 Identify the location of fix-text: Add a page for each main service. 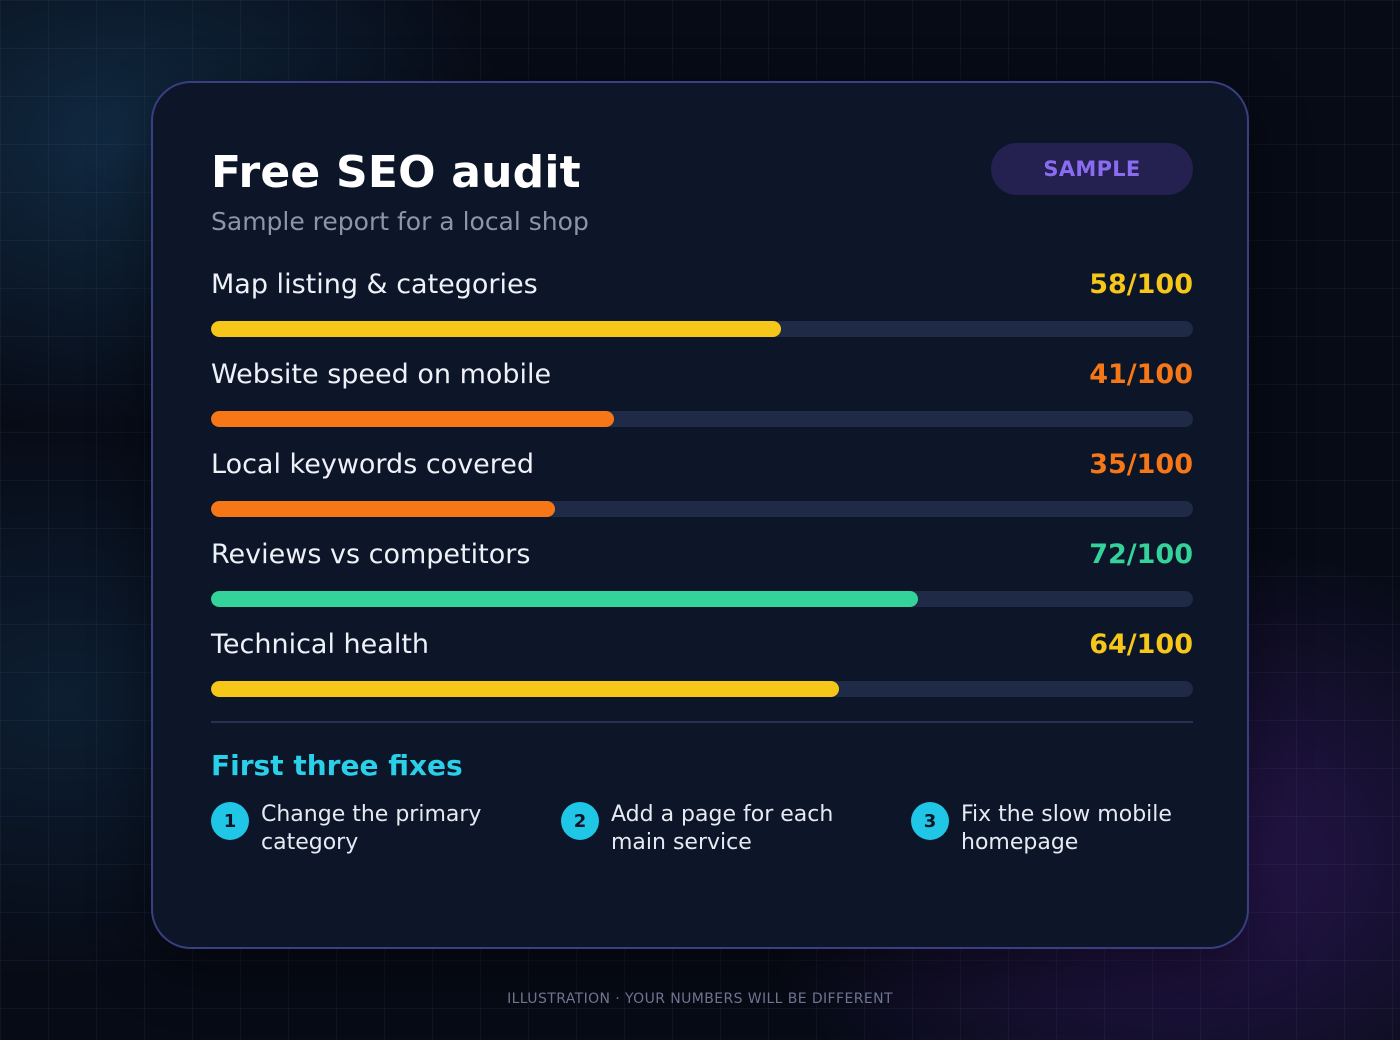
(722, 828).